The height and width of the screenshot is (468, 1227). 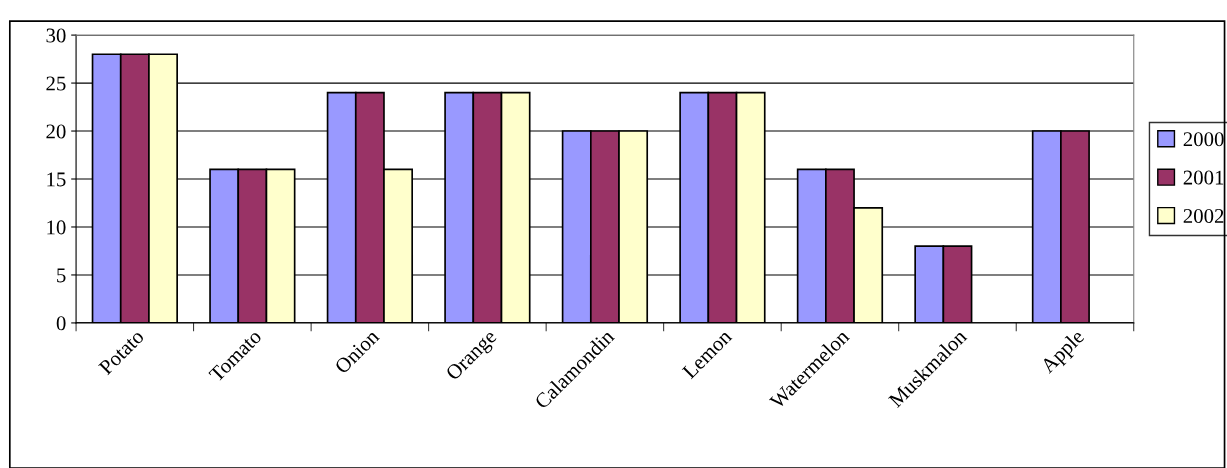 I want to click on y-tick-label: 30, so click(x=56, y=35).